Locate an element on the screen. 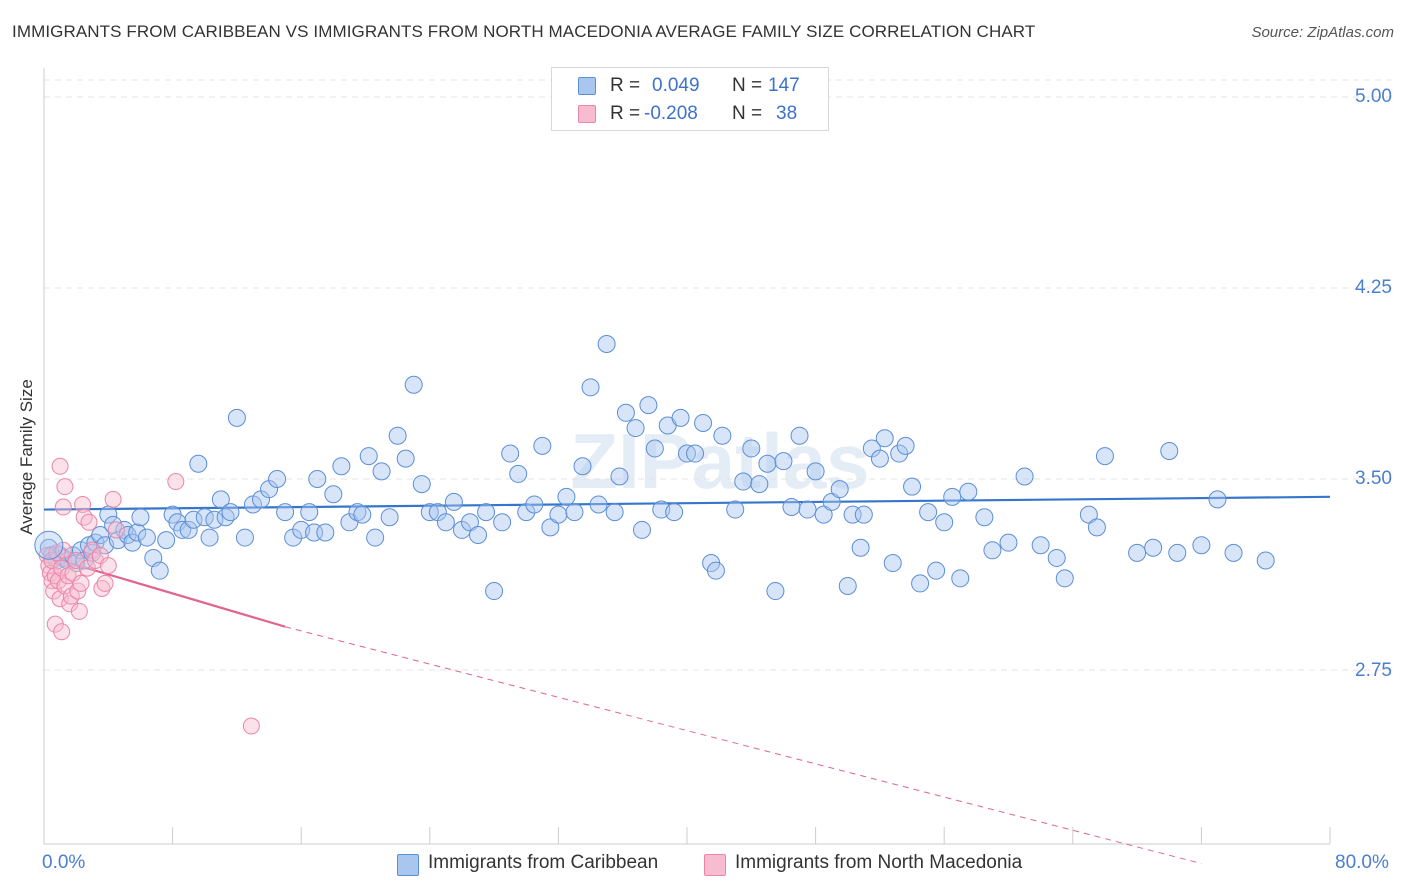 The image size is (1406, 892). legend-pink-swatch-icon is located at coordinates (715, 865).